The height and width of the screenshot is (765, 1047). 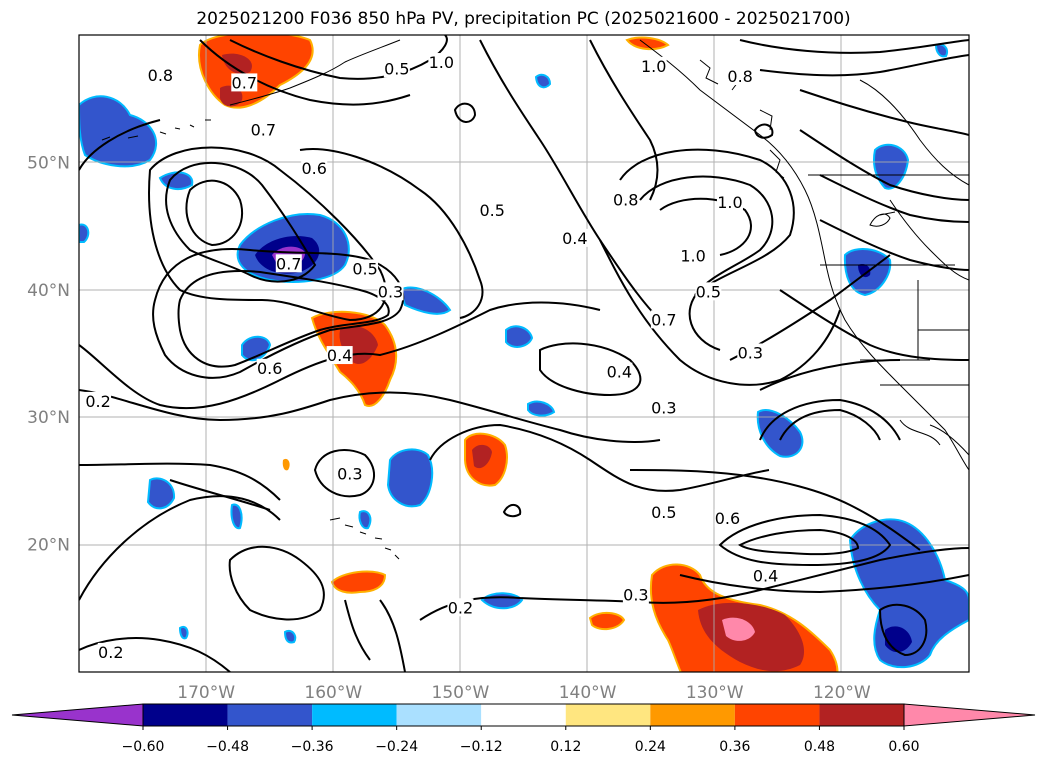 What do you see at coordinates (734, 747) in the screenshot?
I see `colorbar-label: 0.36` at bounding box center [734, 747].